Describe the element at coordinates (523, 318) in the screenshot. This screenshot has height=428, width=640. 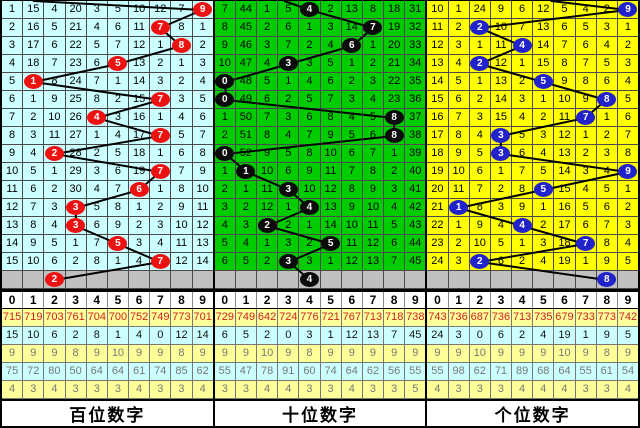
I see `stat-cell: 713` at that location.